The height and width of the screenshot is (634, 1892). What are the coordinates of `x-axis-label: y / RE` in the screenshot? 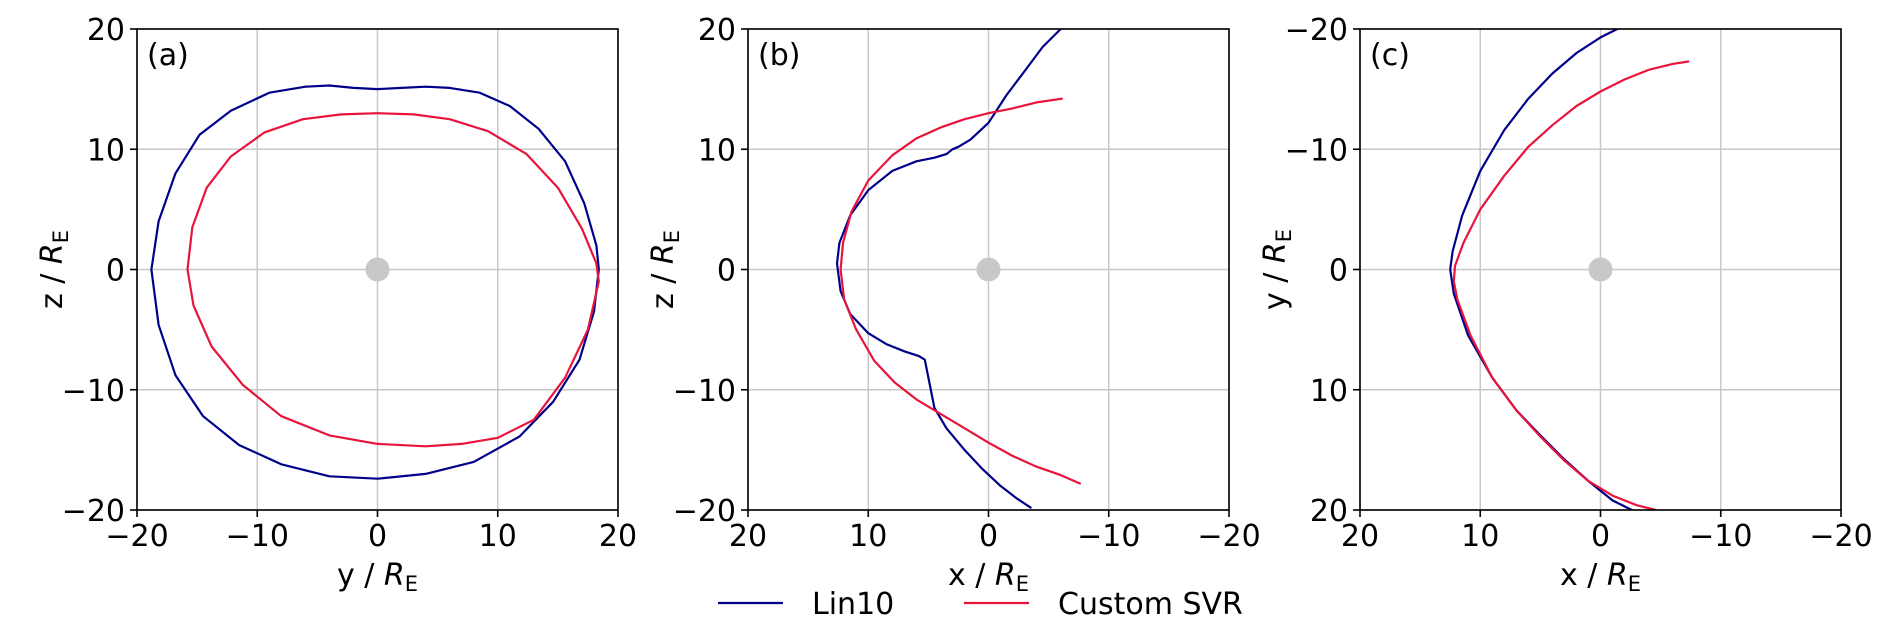 It's located at (377, 577).